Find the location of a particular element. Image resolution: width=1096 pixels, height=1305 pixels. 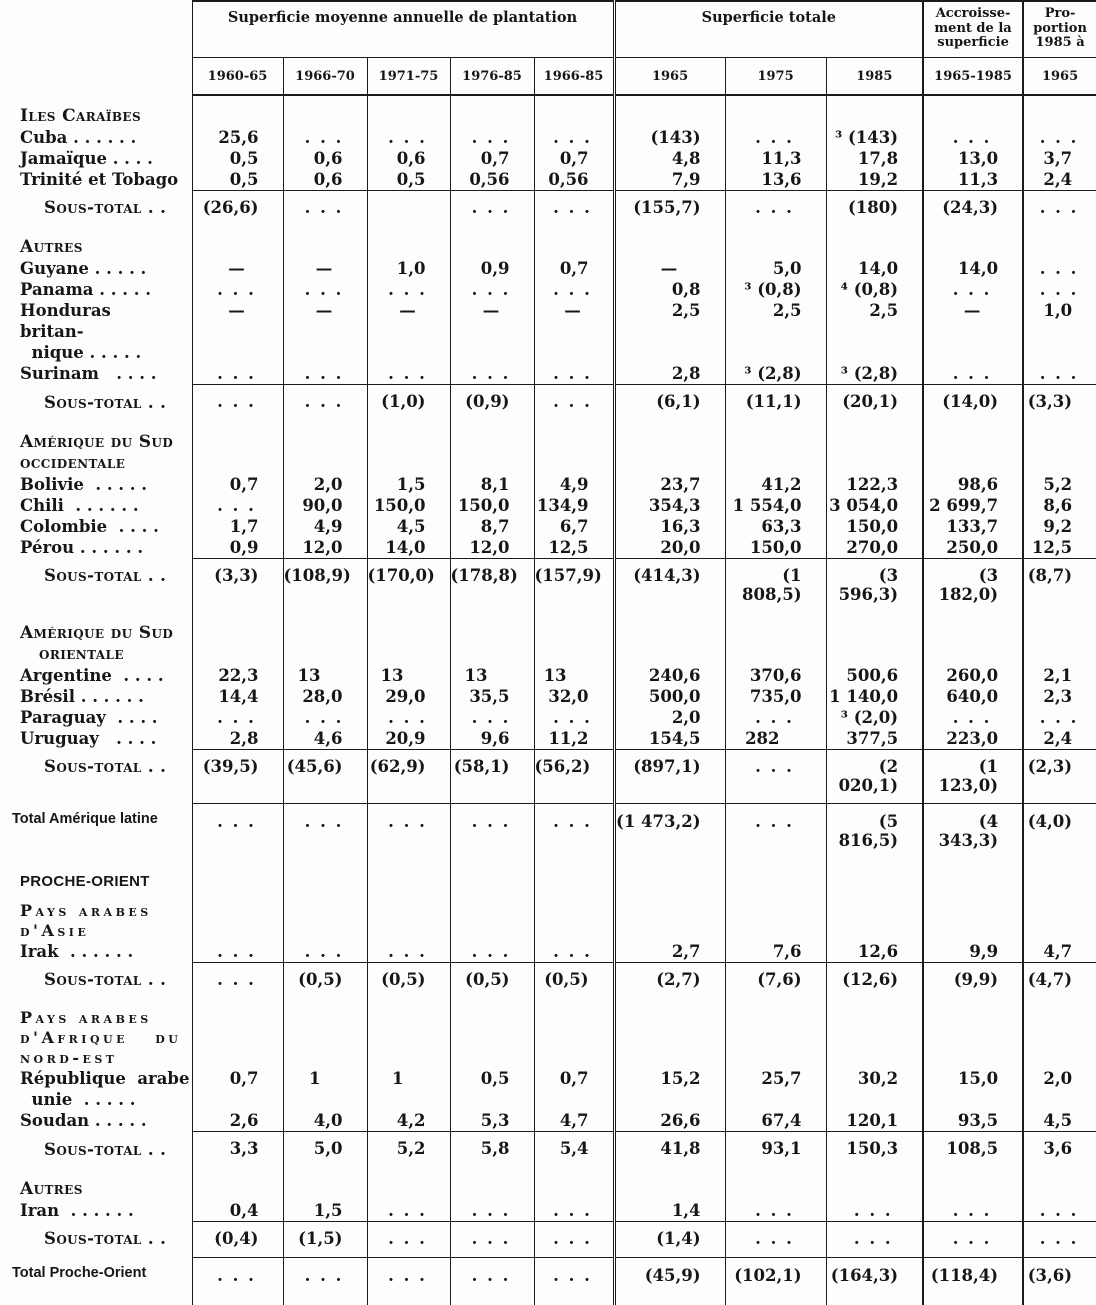

chili-value-1965-1985: 2 699,7 is located at coordinates (973, 505).